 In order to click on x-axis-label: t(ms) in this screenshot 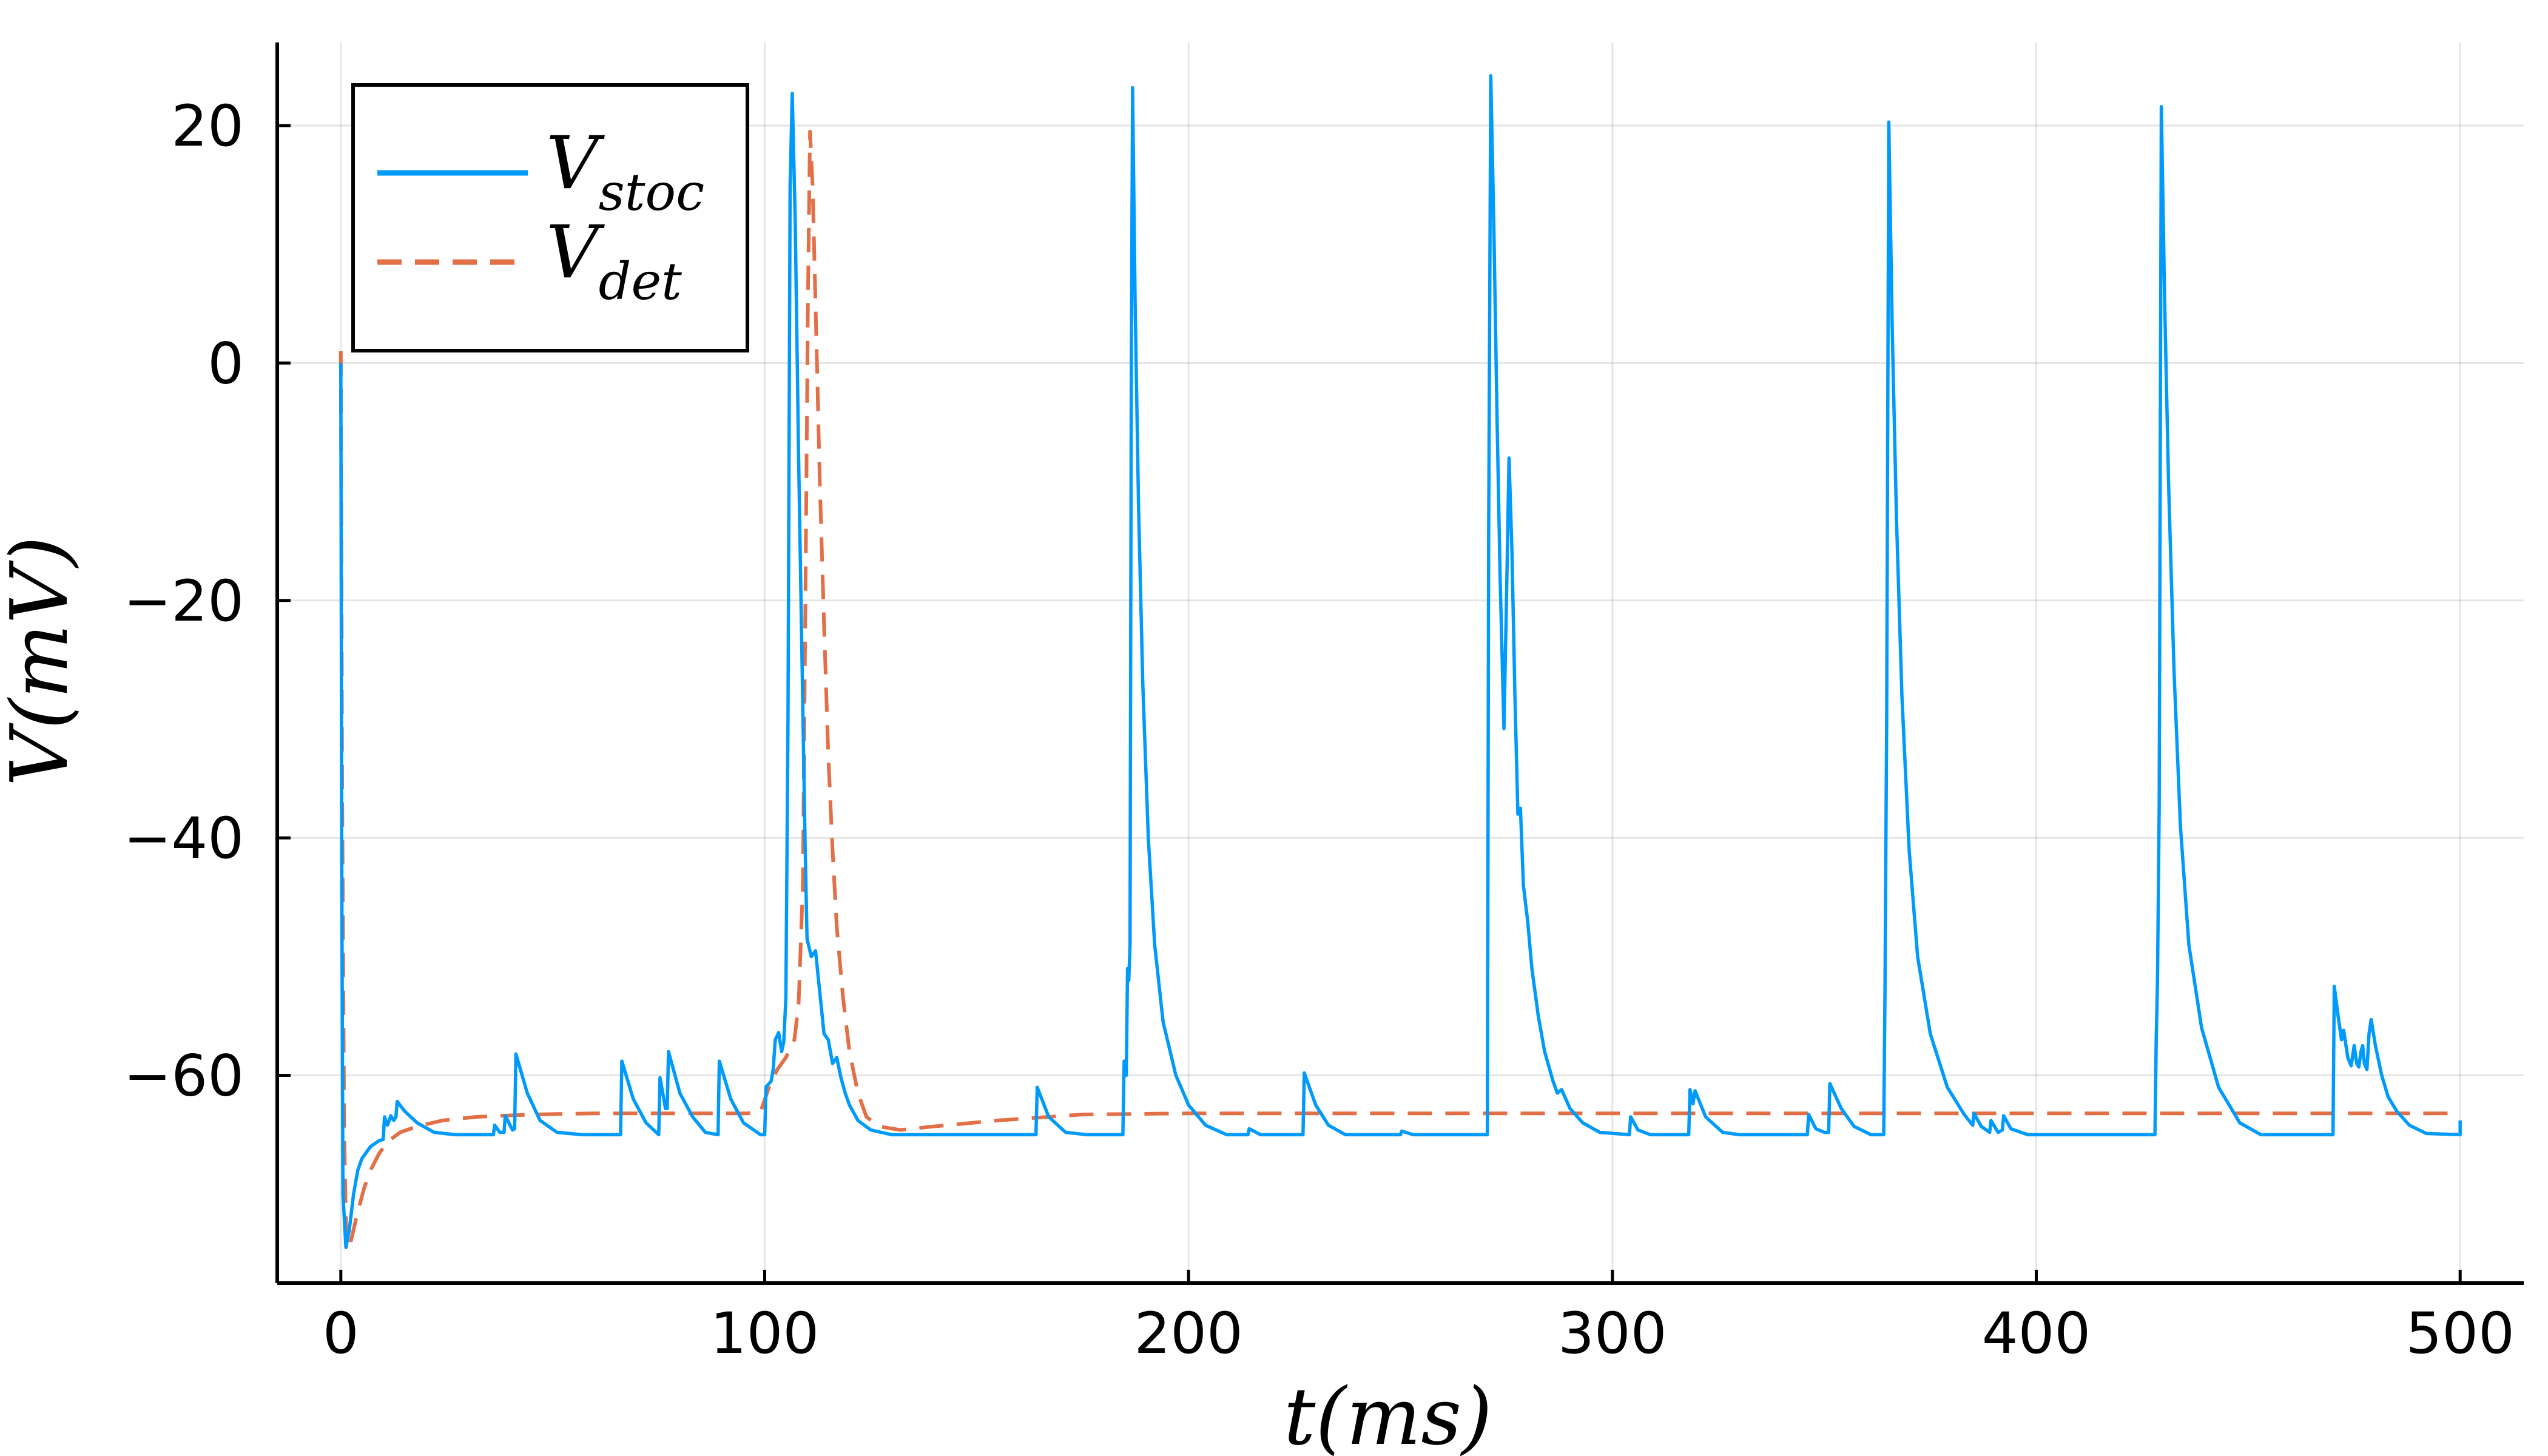, I will do `click(1388, 1413)`.